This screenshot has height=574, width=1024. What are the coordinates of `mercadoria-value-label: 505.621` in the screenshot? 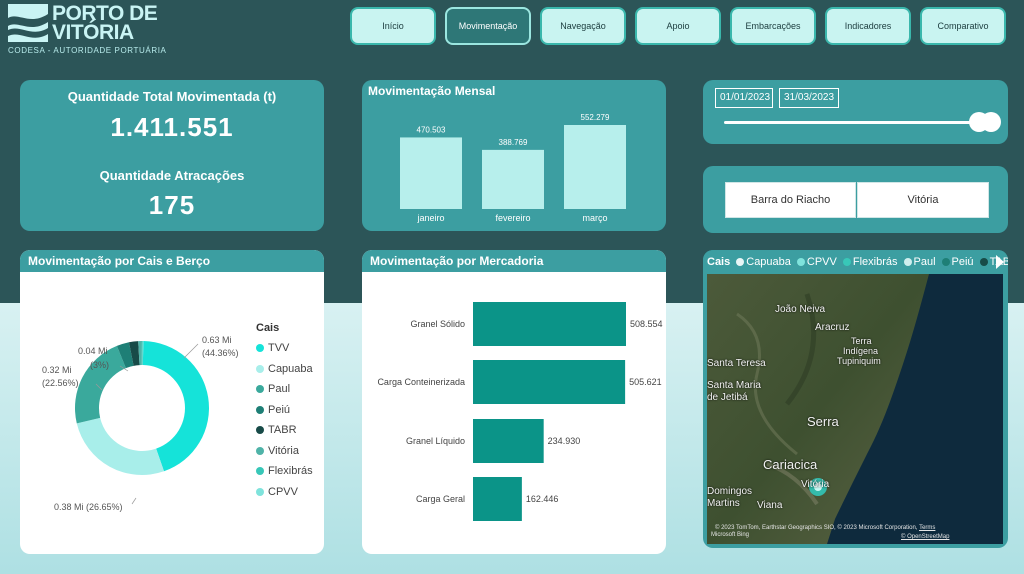 It's located at (645, 382).